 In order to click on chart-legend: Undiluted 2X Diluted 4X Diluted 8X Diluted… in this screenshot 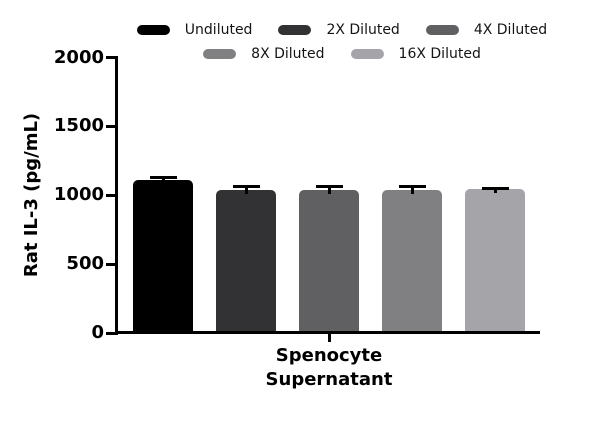, I will do `click(342, 42)`.